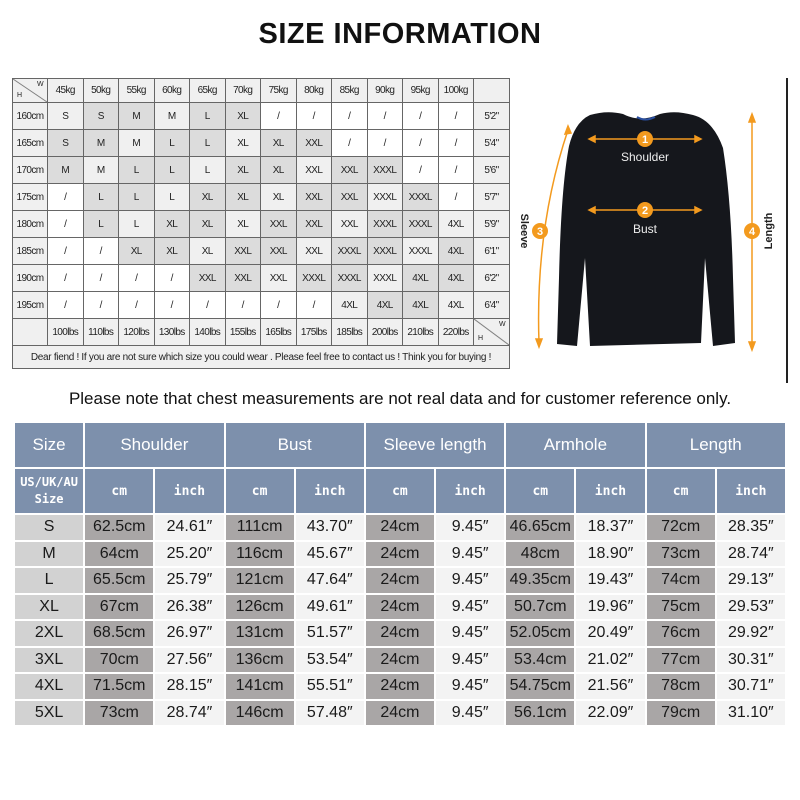 The image size is (800, 800). What do you see at coordinates (329, 606) in the screenshot?
I see `inch-value: 49.61″` at bounding box center [329, 606].